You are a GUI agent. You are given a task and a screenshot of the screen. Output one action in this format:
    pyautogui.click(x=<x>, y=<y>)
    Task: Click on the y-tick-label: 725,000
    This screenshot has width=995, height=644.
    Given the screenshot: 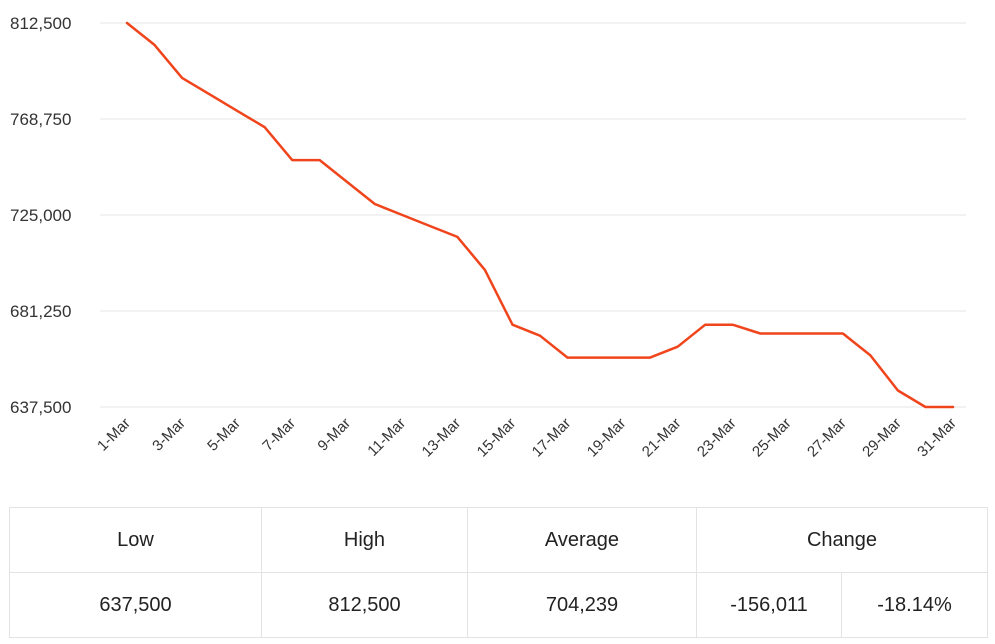 What is the action you would take?
    pyautogui.click(x=40, y=215)
    